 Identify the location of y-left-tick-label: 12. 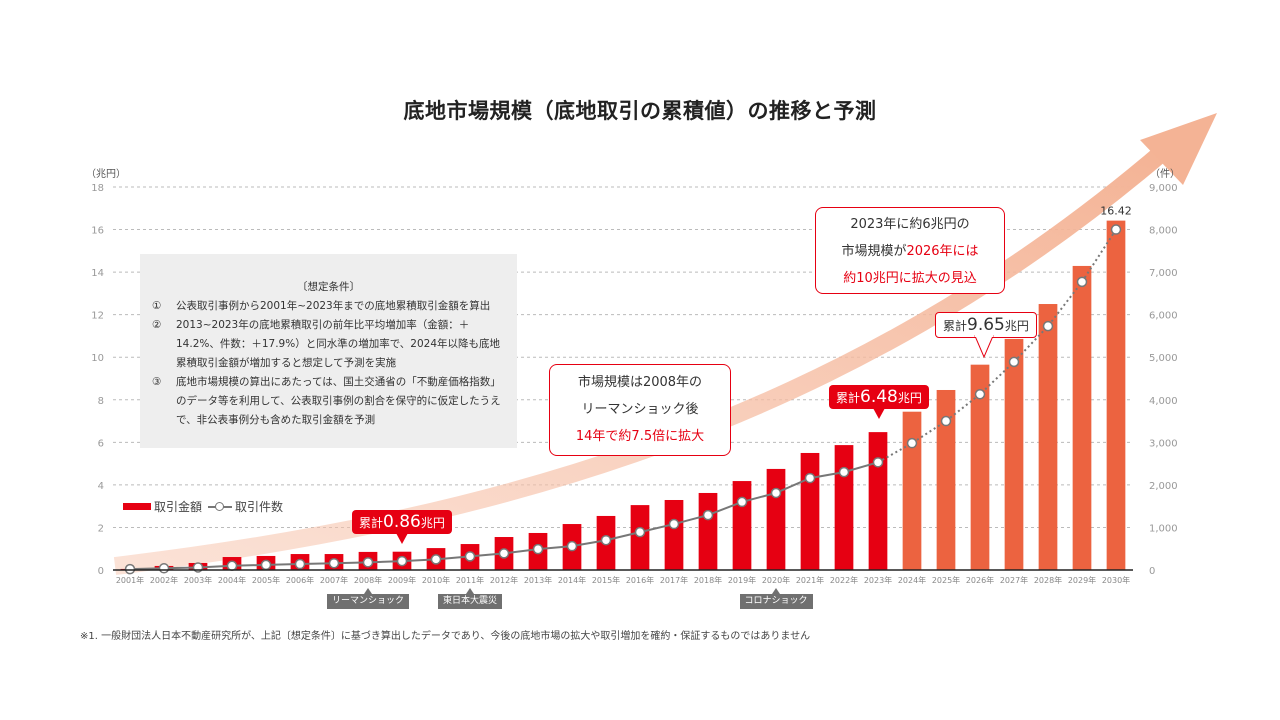
(97, 316).